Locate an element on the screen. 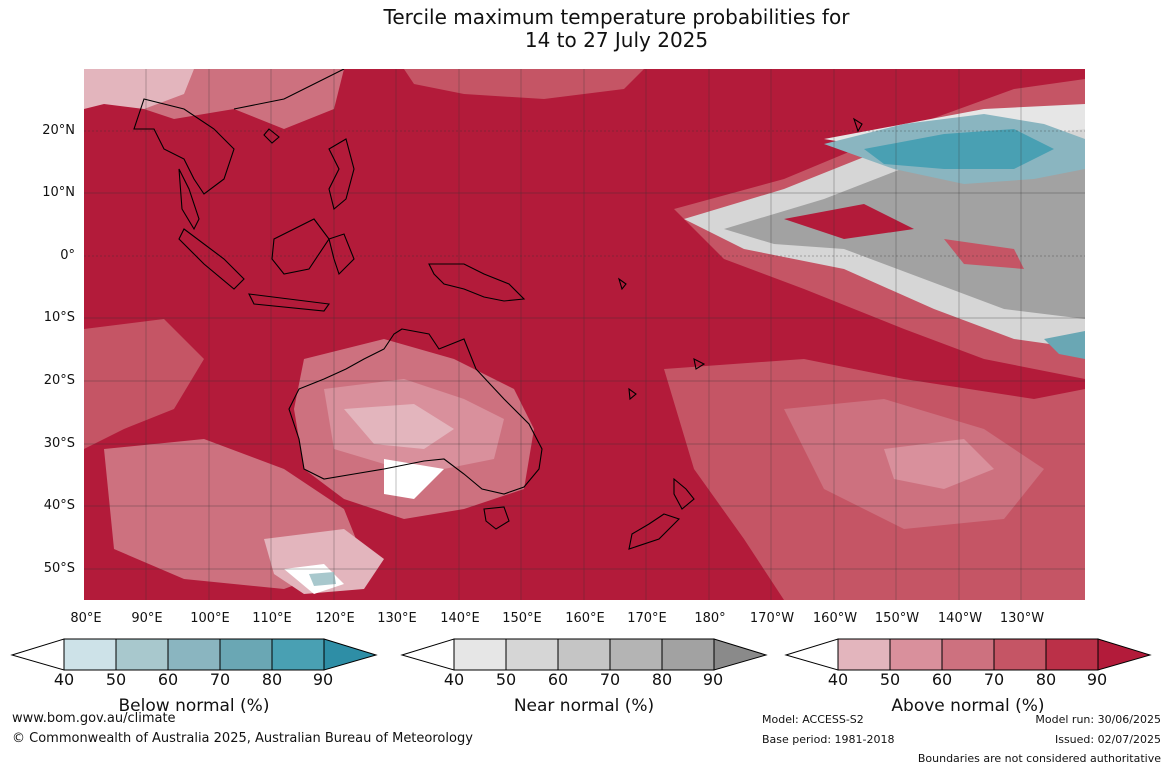 The width and height of the screenshot is (1173, 770). lon-label: 100°E is located at coordinates (210, 618).